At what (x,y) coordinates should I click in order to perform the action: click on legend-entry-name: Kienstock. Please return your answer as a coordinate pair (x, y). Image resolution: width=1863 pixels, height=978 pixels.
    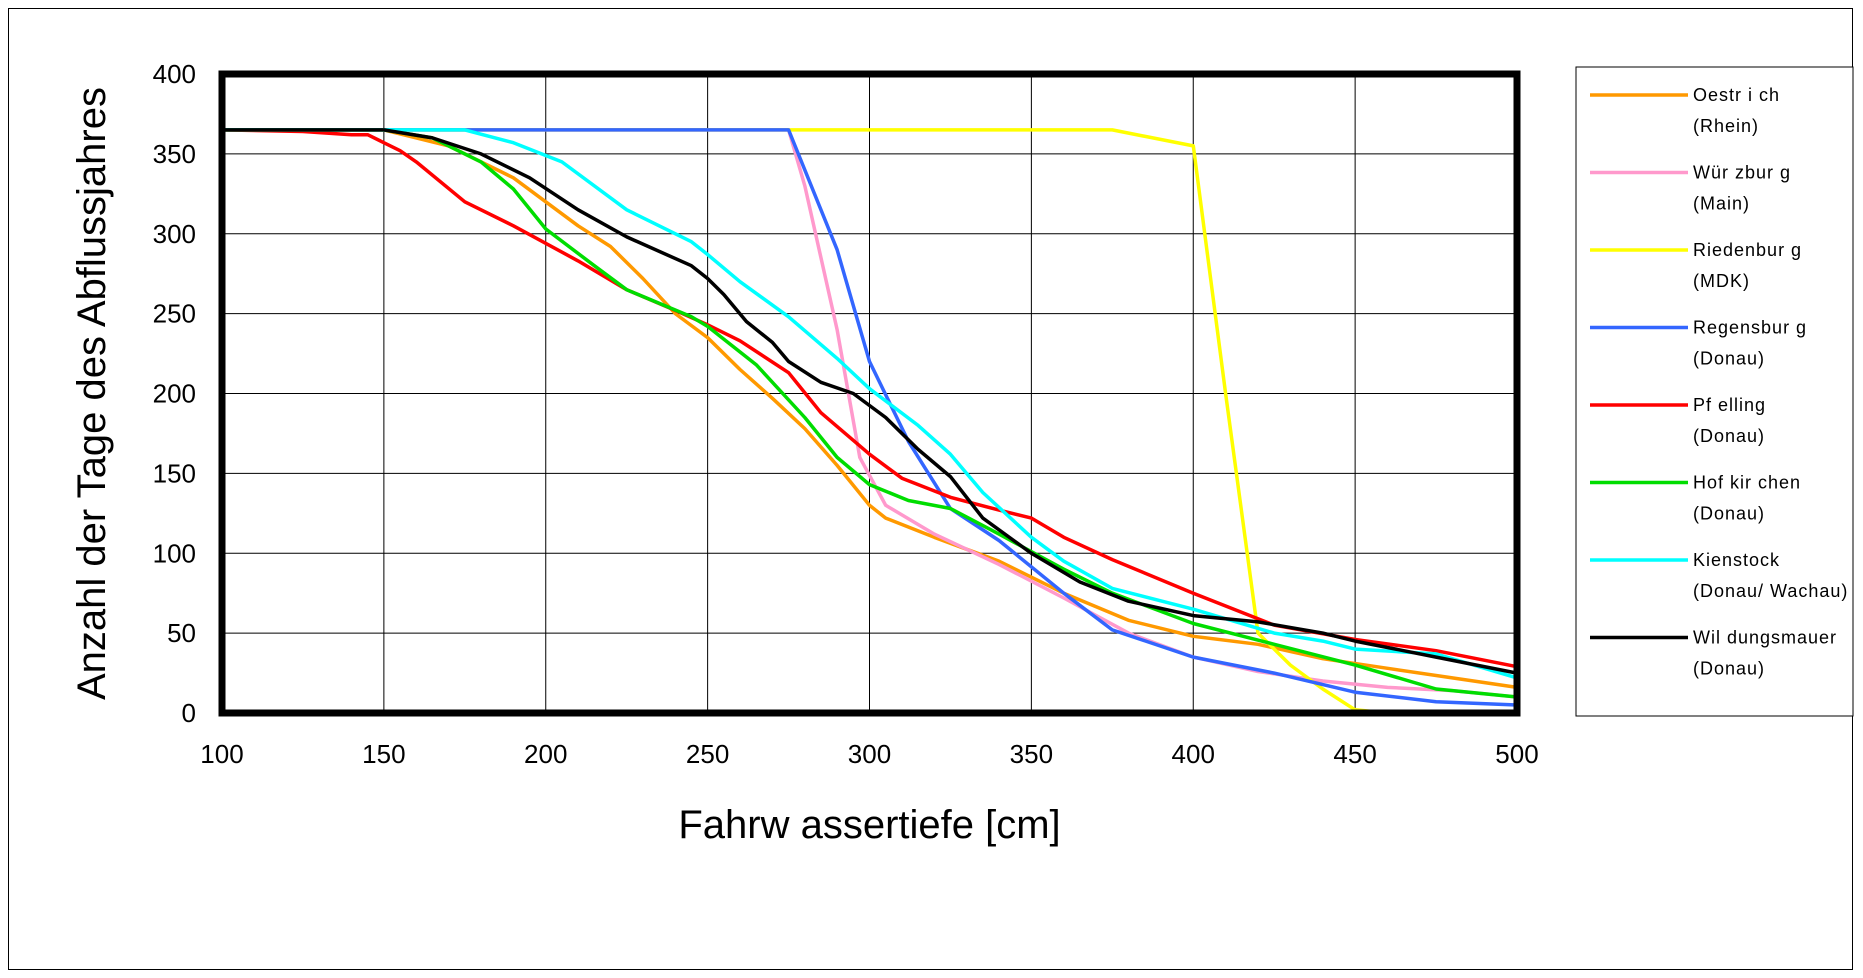
    Looking at the image, I should click on (1736, 560).